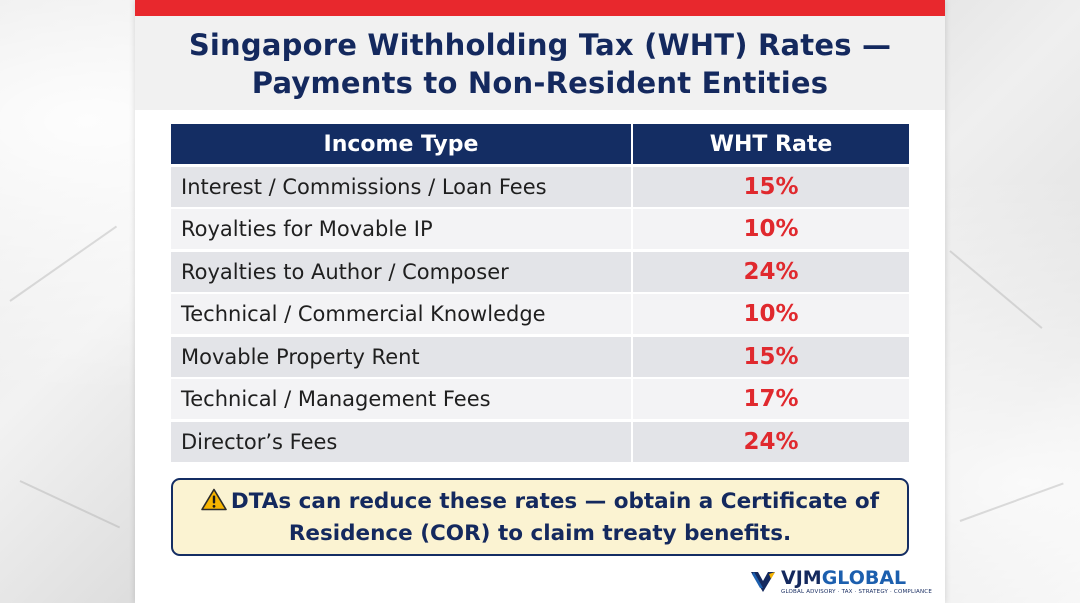  What do you see at coordinates (401, 314) in the screenshot?
I see `income-type-cell: Technical / Commercial Knowledge` at bounding box center [401, 314].